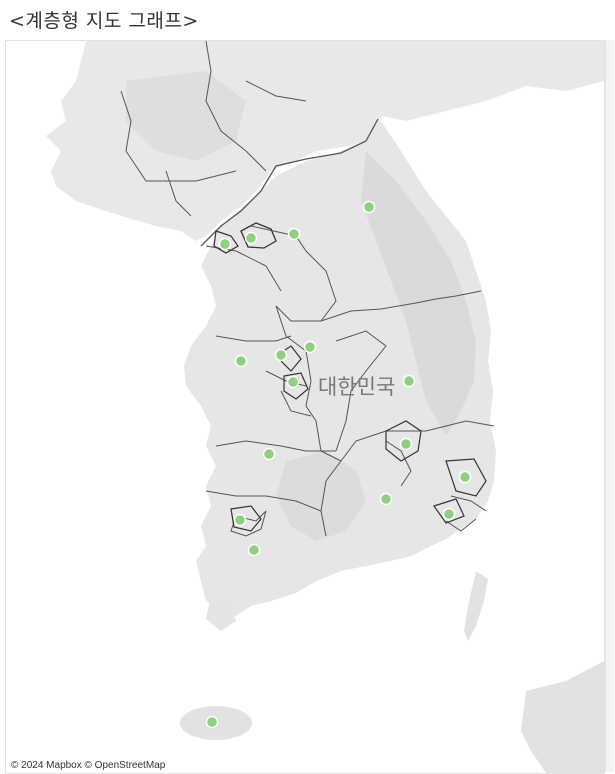 The image size is (615, 774). Describe the element at coordinates (292, 372) in the screenshot. I see `border-sejong-daejeon` at that location.